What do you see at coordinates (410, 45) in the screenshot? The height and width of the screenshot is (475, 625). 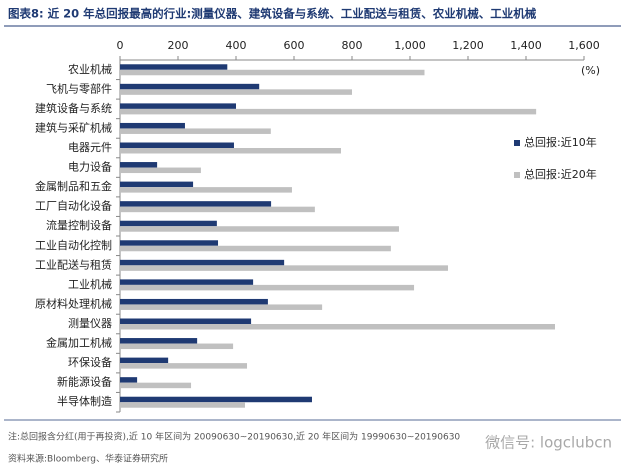 I see `x-tick-label: 1,000` at bounding box center [410, 45].